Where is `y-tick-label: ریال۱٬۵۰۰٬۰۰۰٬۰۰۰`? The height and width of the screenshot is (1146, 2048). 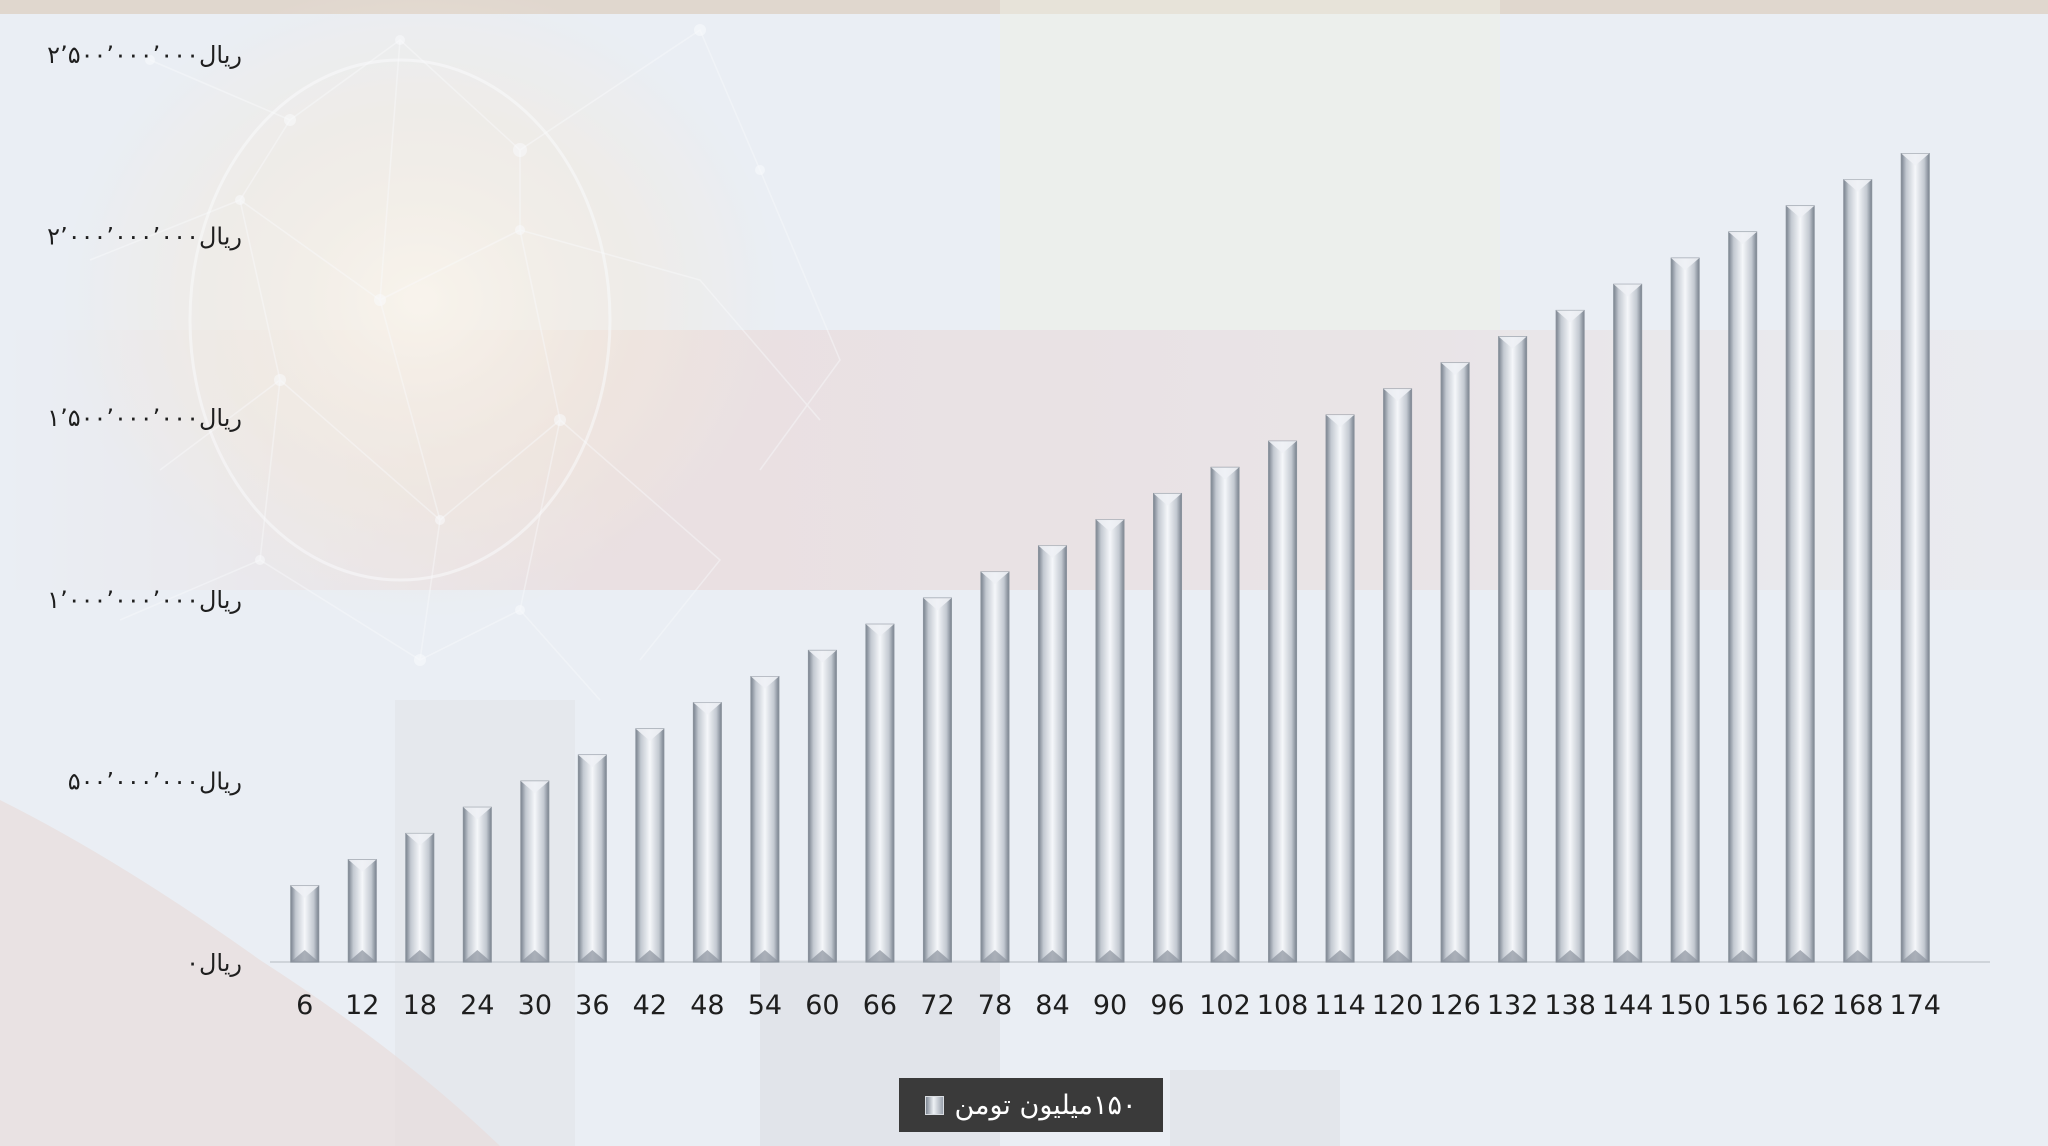
y-tick-label: ریال۱٬۵۰۰٬۰۰۰٬۰۰۰ is located at coordinates (144, 418).